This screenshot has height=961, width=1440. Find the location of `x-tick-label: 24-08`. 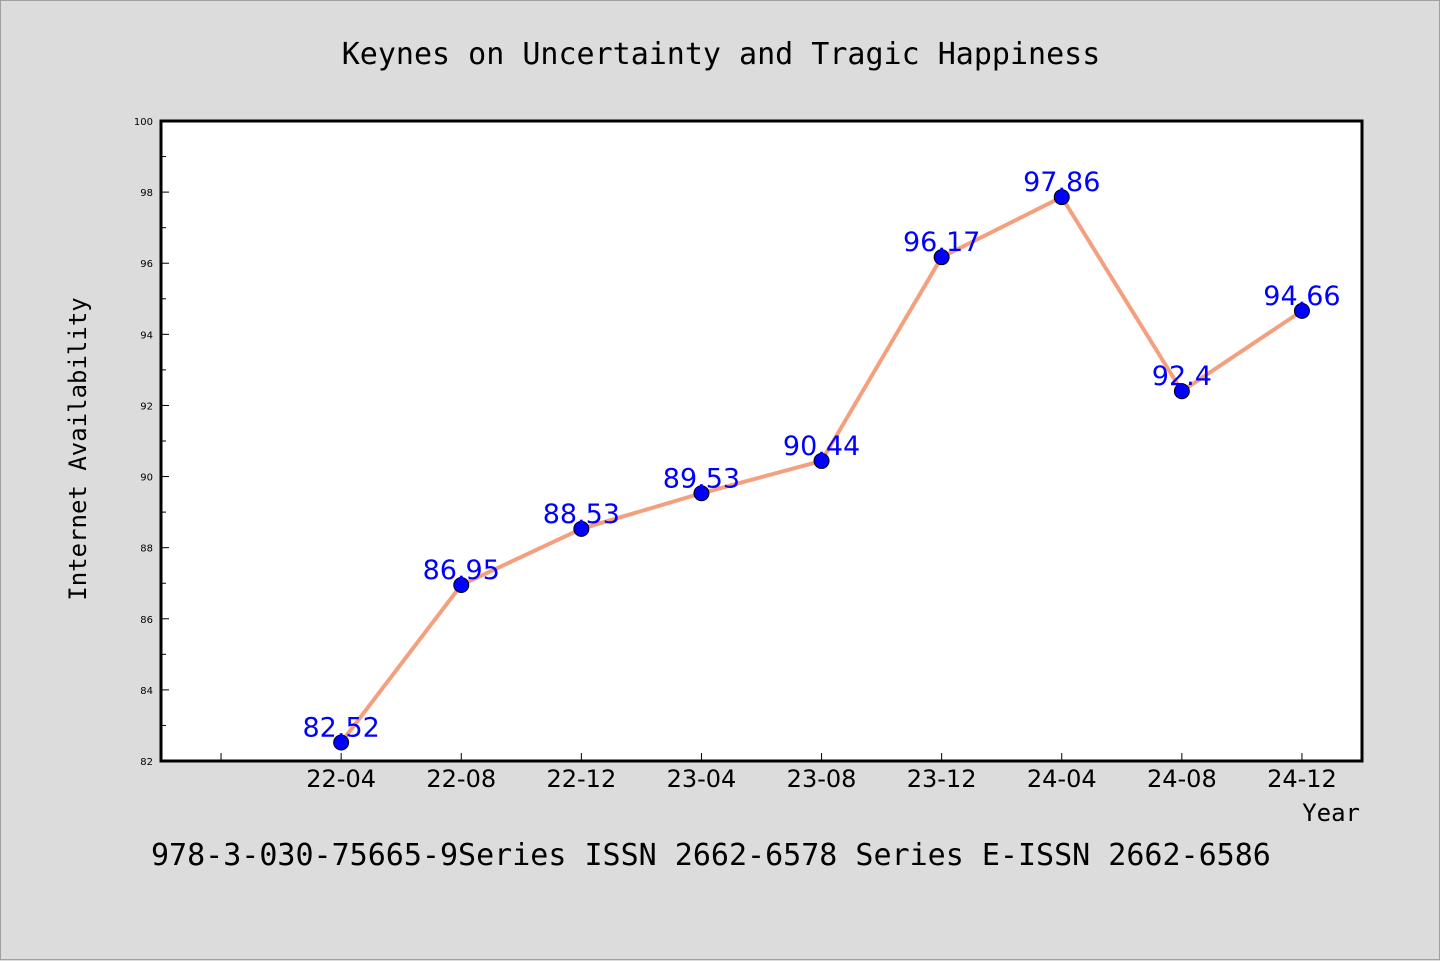

x-tick-label: 24-08 is located at coordinates (1182, 779).